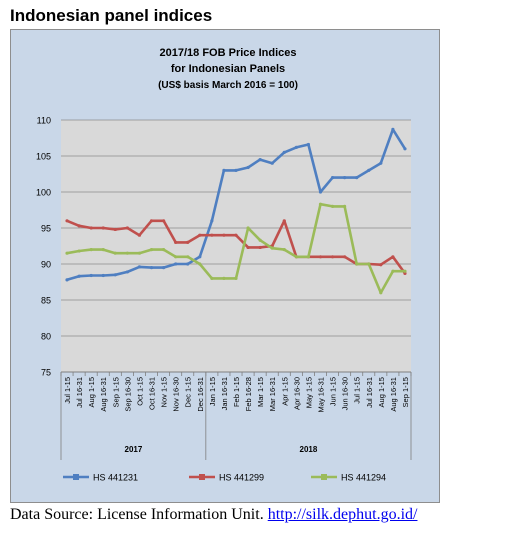  Describe the element at coordinates (260, 392) in the screenshot. I see `x-tick-label: Mar 1-15` at that location.